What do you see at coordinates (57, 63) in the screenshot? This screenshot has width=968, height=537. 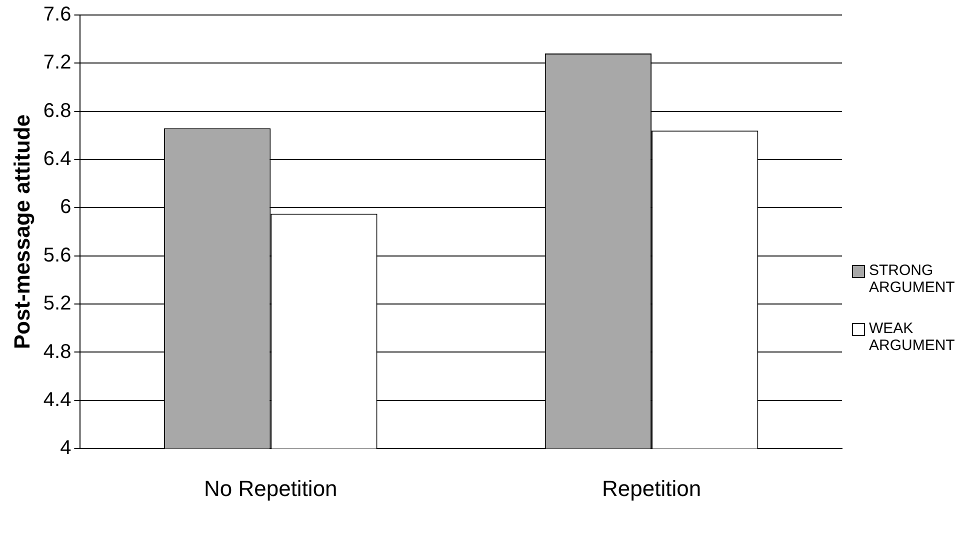 I see `y-tick-label: 7.2` at bounding box center [57, 63].